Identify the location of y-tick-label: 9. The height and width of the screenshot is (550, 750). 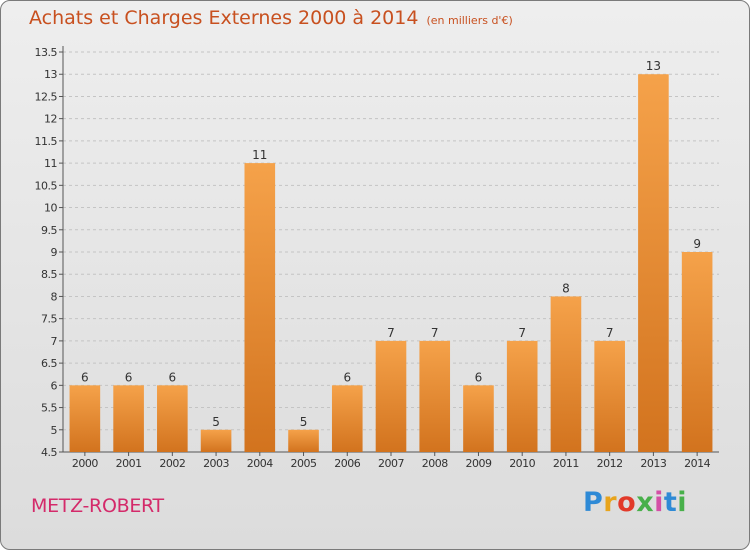
(54, 252).